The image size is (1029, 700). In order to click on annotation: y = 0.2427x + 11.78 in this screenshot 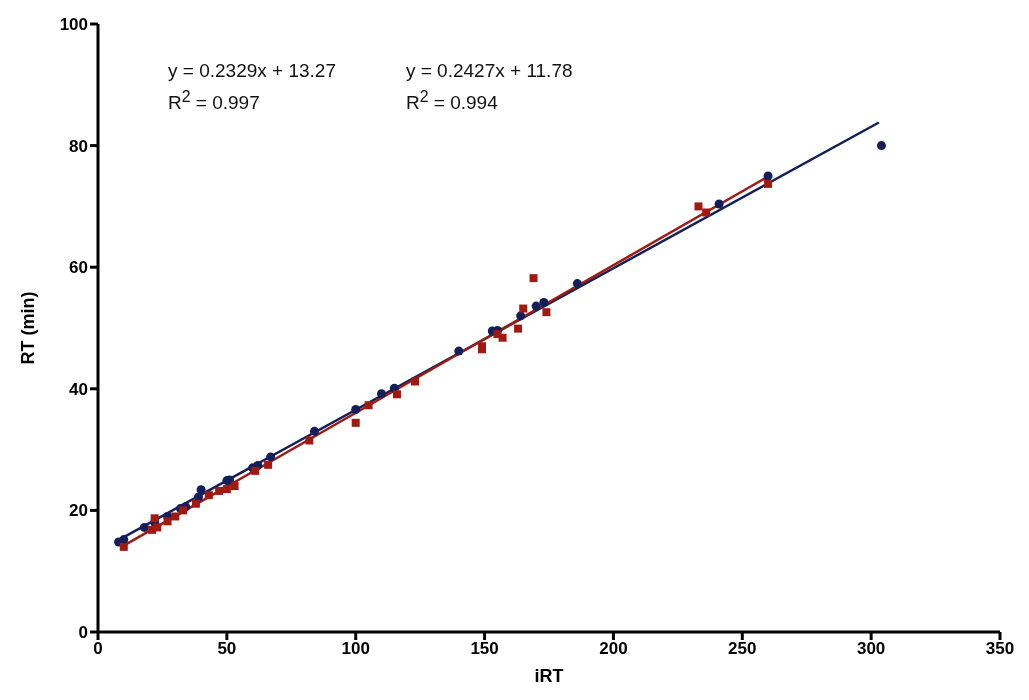, I will do `click(489, 71)`.